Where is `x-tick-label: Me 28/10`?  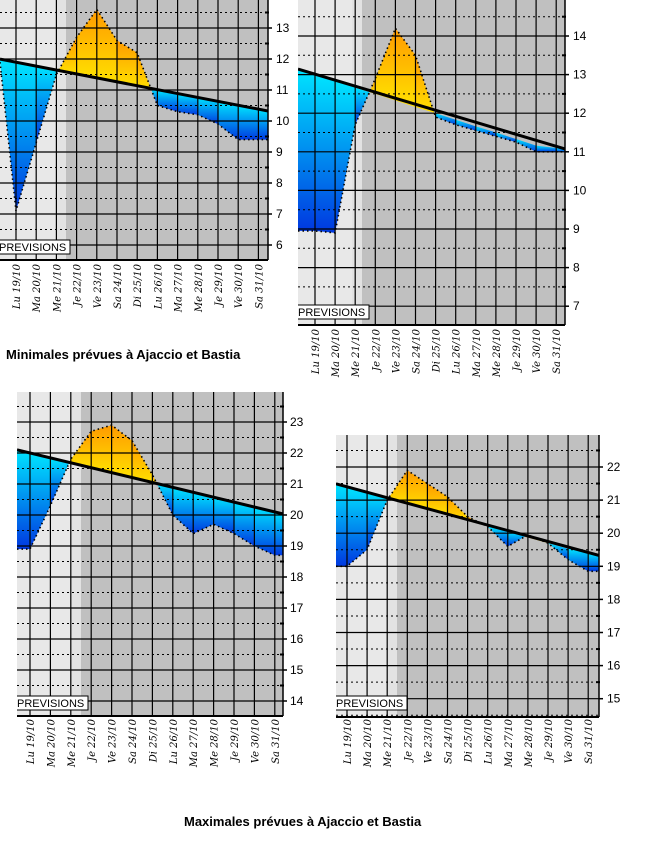
x-tick-label: Me 28/10 is located at coordinates (497, 353).